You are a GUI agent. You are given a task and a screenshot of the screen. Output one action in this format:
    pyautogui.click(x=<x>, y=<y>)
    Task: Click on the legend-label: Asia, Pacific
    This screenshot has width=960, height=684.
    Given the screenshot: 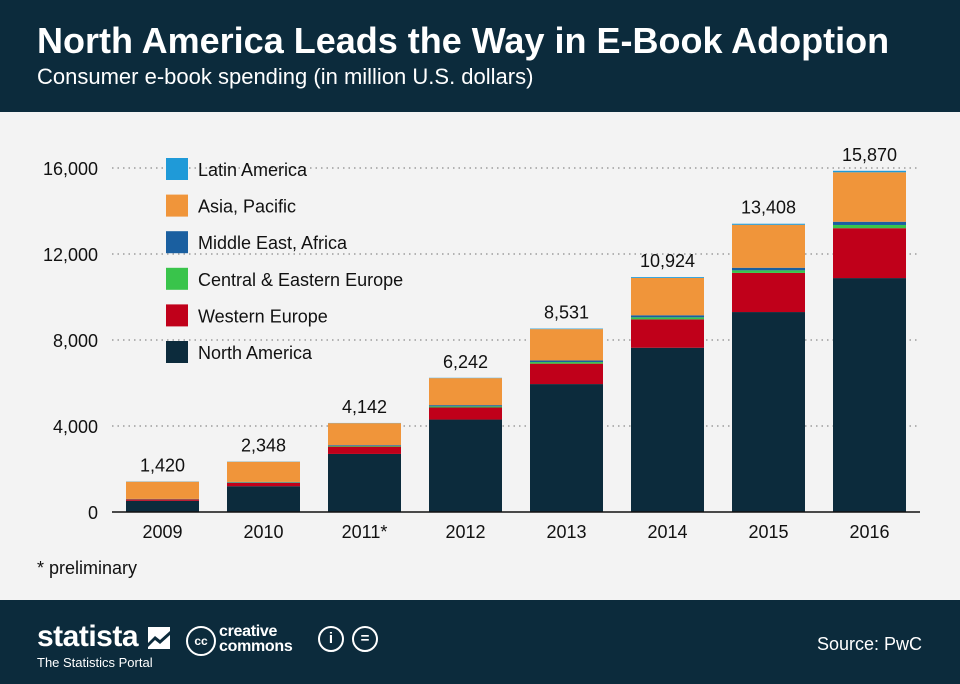 What is the action you would take?
    pyautogui.click(x=247, y=207)
    